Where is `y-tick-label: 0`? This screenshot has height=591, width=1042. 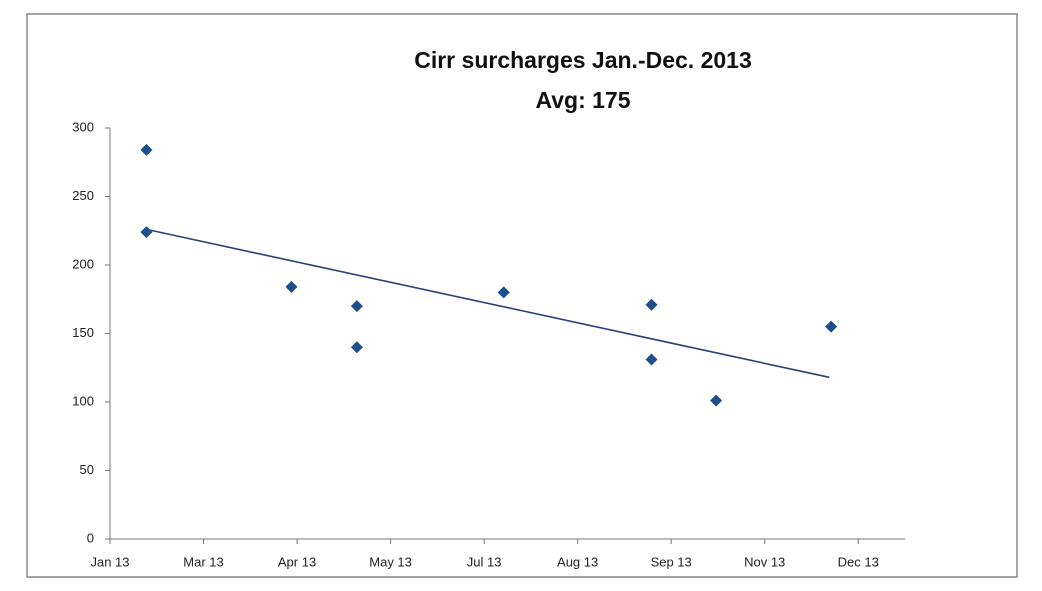
y-tick-label: 0 is located at coordinates (90, 537).